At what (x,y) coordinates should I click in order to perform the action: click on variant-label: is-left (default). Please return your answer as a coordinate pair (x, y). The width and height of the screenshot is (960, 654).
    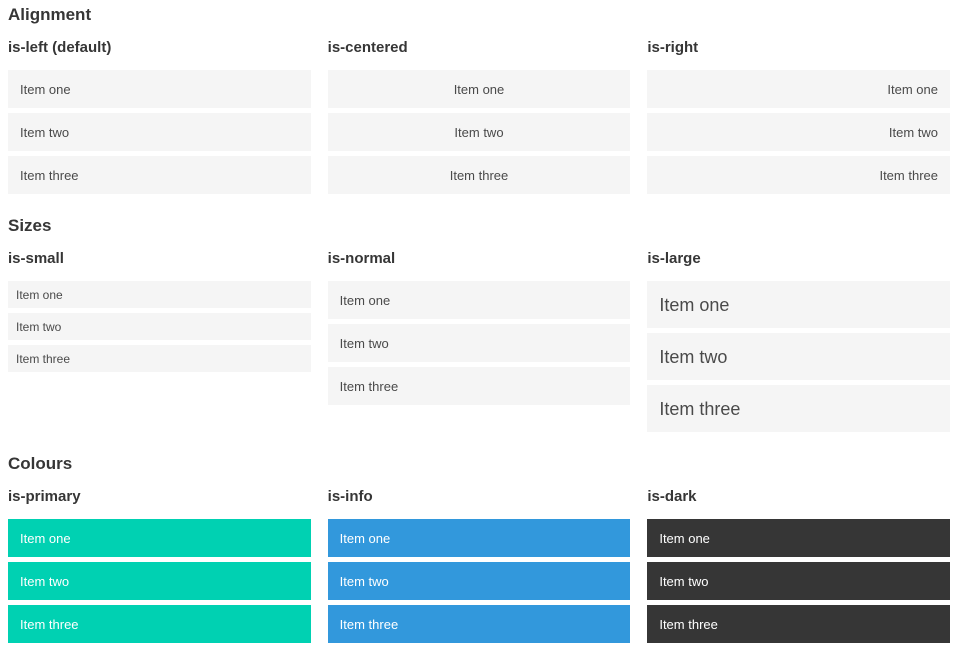
    Looking at the image, I should click on (60, 47).